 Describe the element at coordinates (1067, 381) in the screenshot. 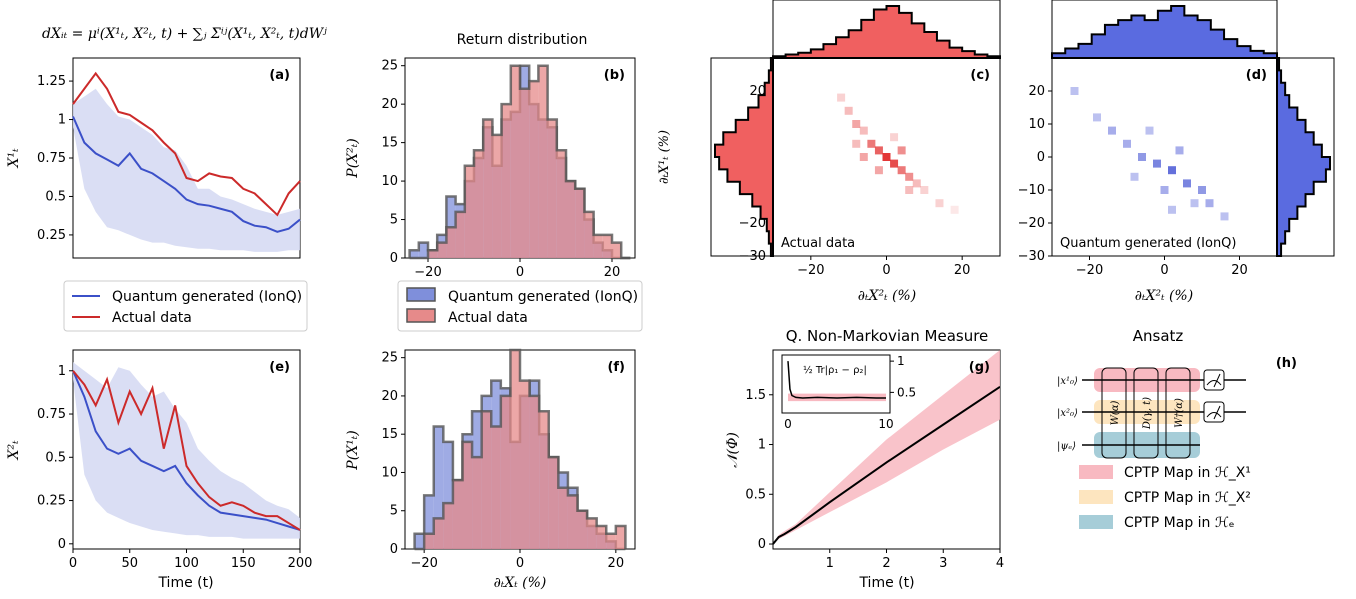

I see `wire-label-1: |x¹₀⟩` at that location.